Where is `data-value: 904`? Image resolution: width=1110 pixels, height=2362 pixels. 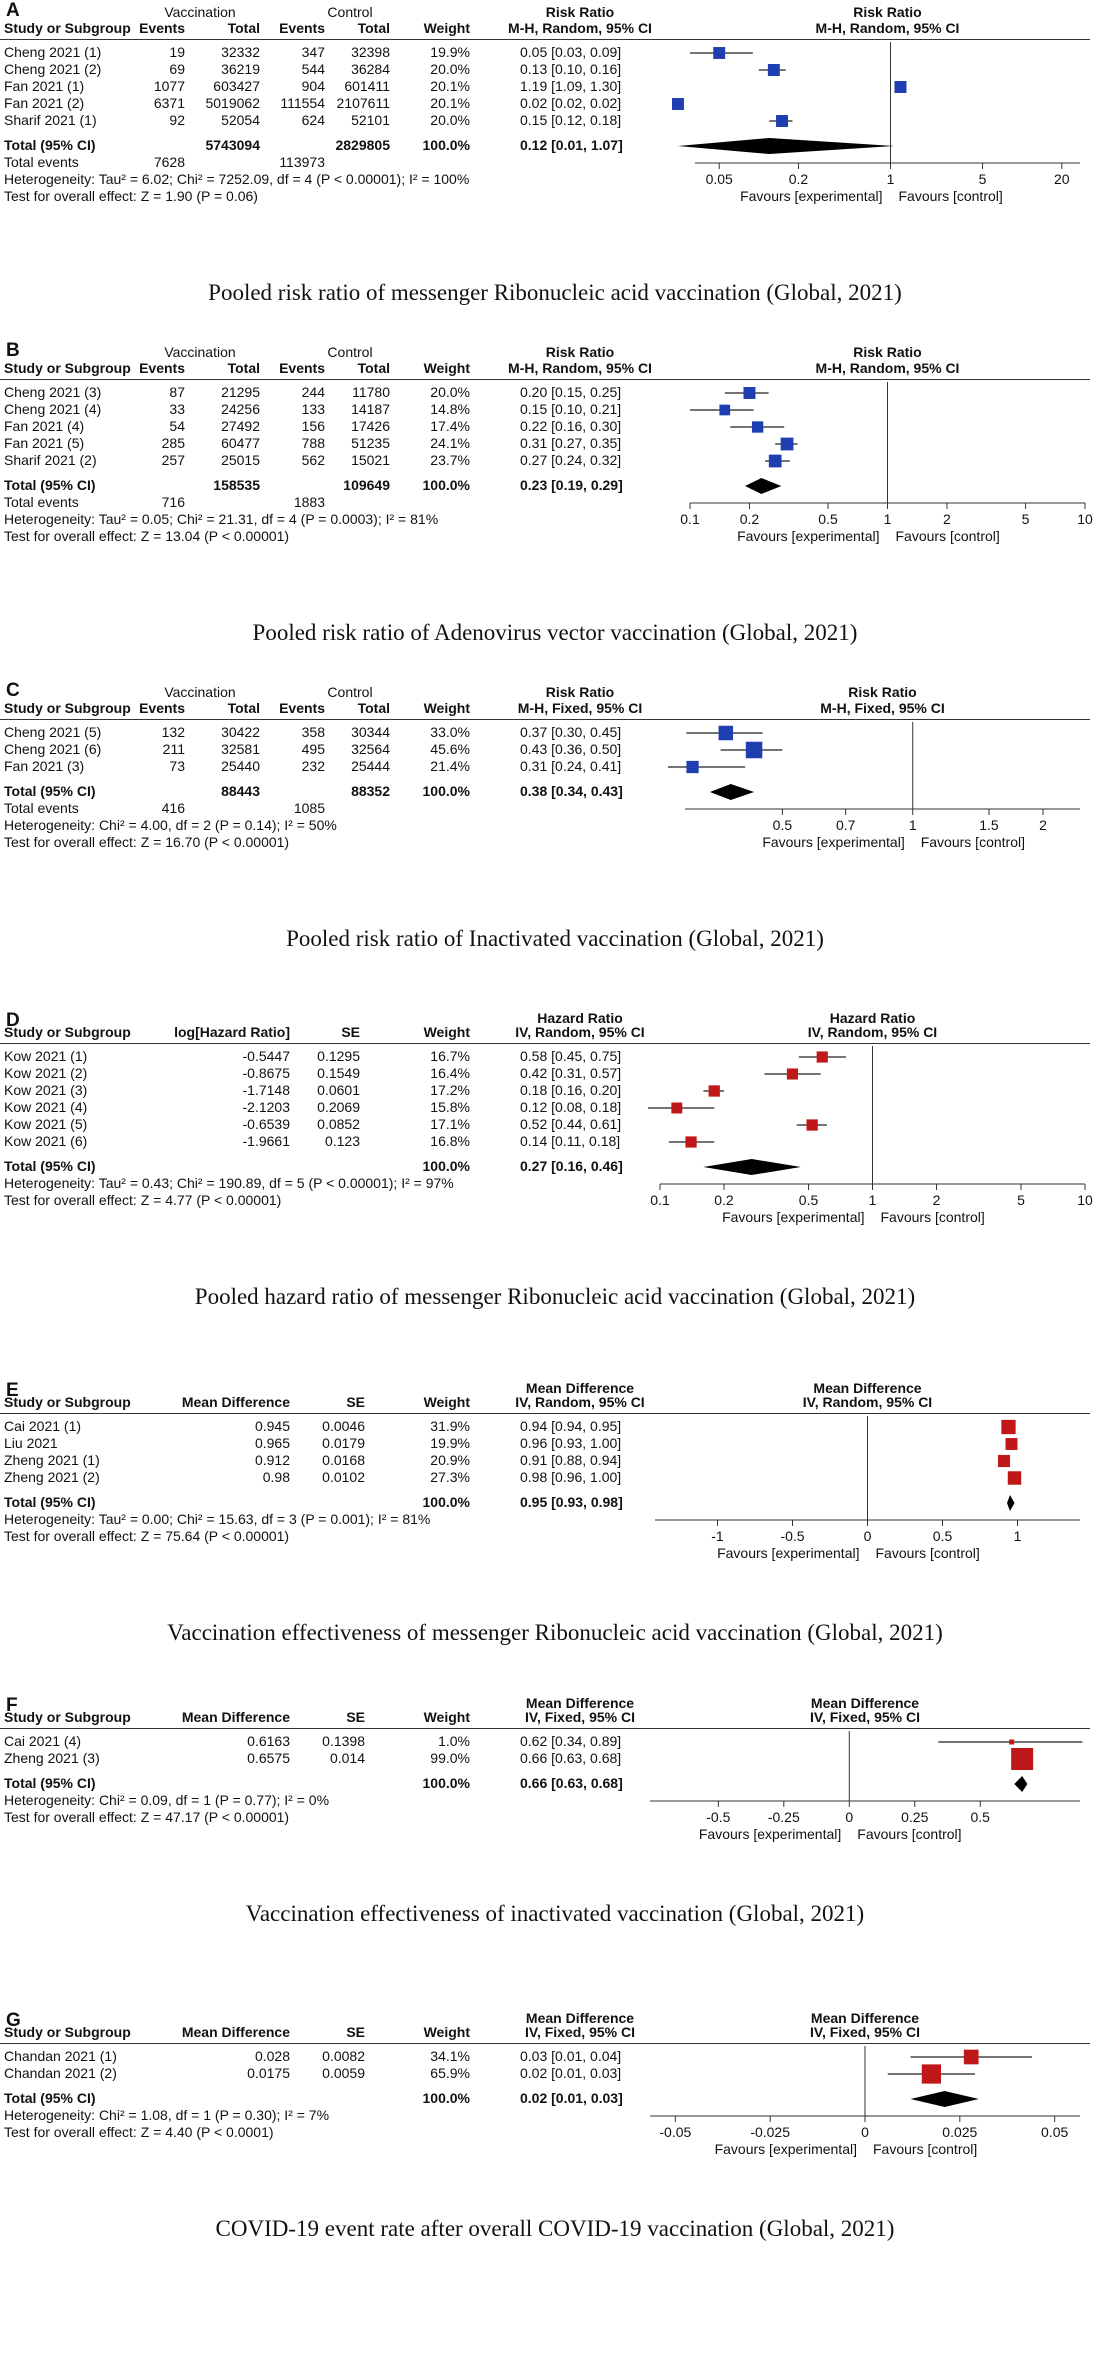 data-value: 904 is located at coordinates (313, 86).